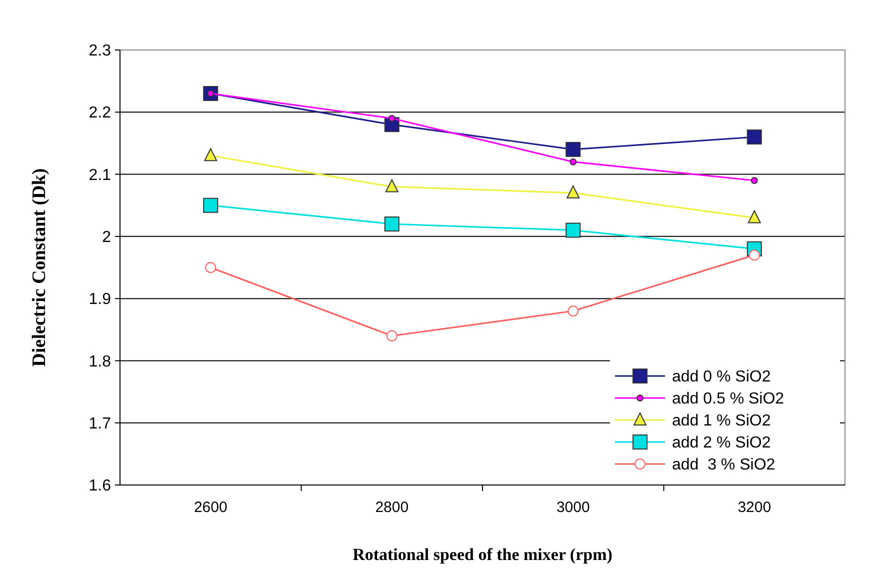  Describe the element at coordinates (721, 421) in the screenshot. I see `legend-label: add 1 % SiO2` at that location.